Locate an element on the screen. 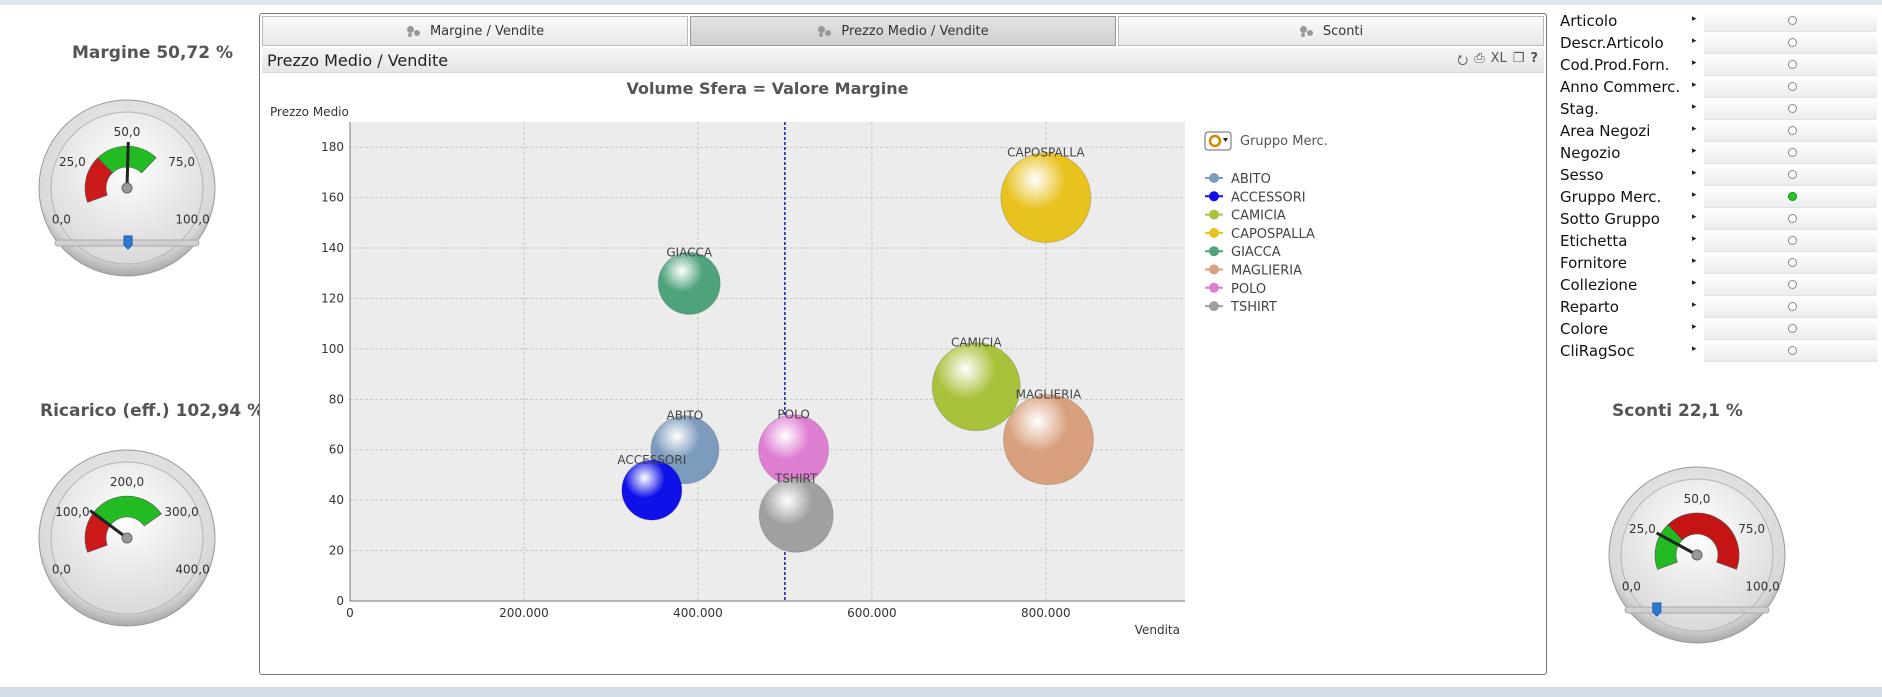  help-icon: ? is located at coordinates (1534, 58).